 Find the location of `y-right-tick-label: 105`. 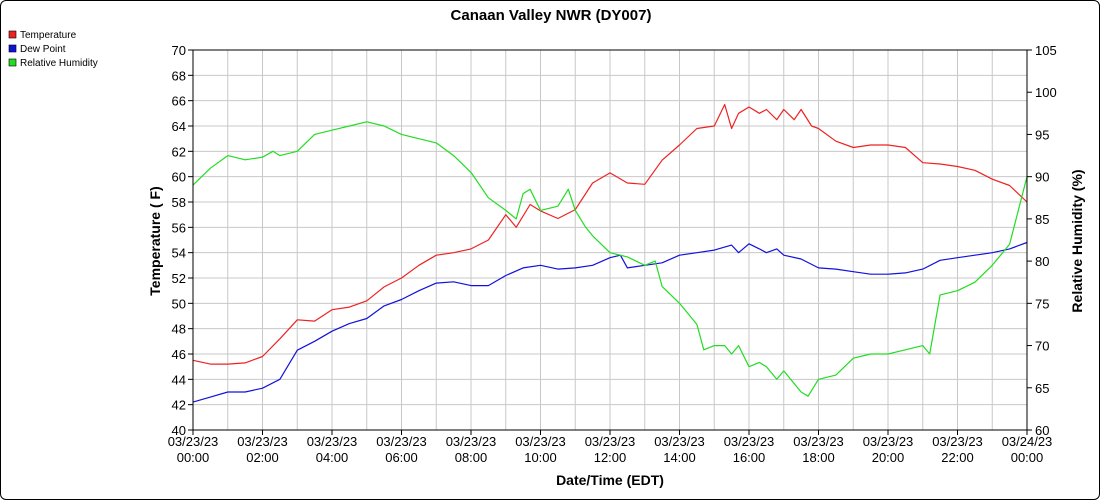

y-right-tick-label: 105 is located at coordinates (1046, 50).